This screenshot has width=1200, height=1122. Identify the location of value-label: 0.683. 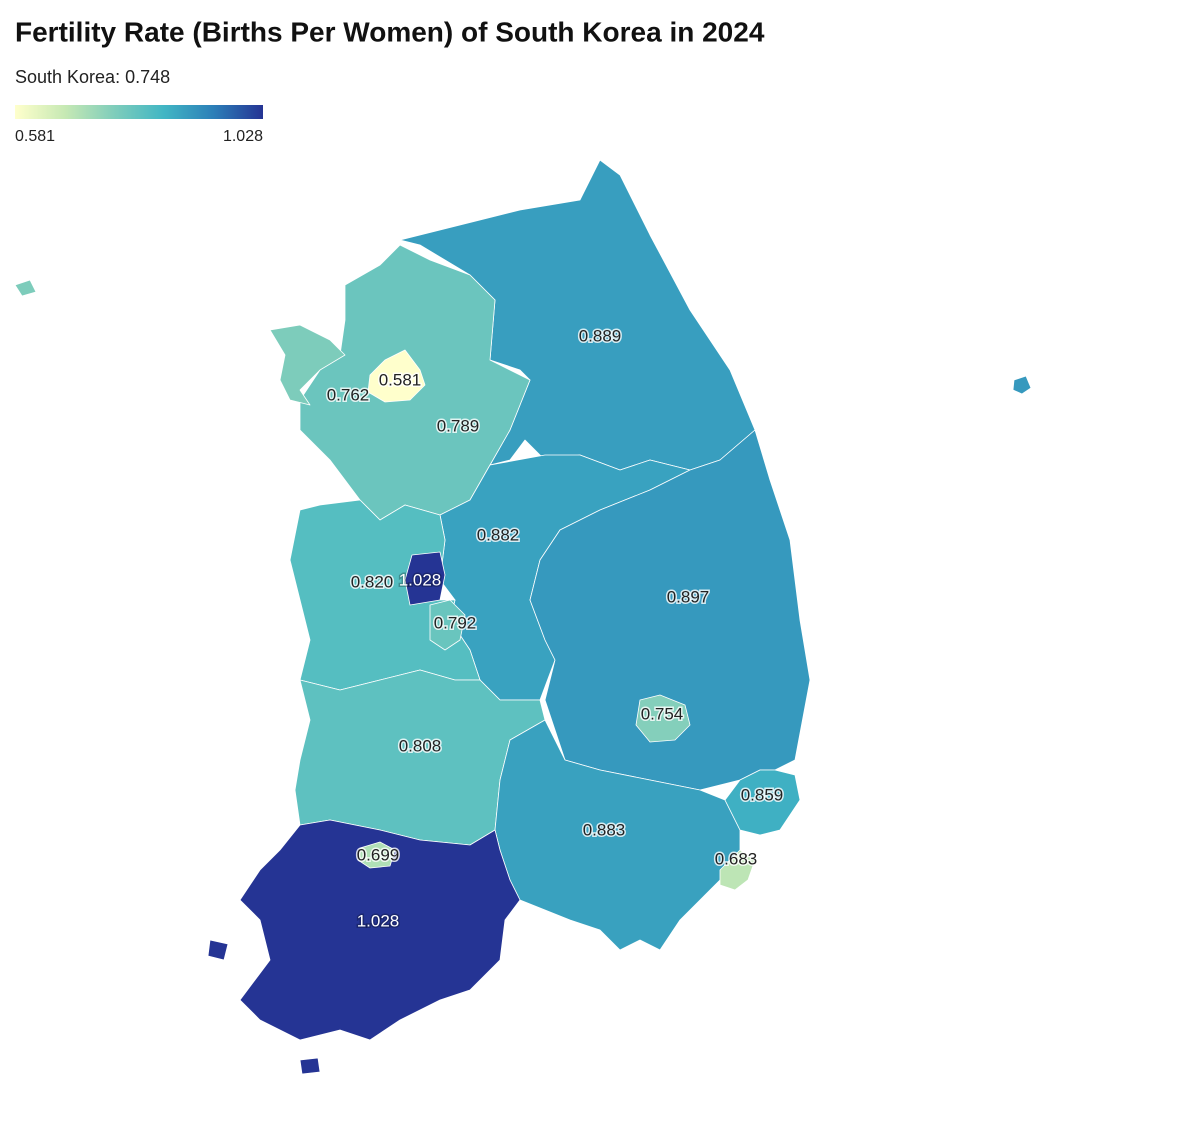
(736, 858).